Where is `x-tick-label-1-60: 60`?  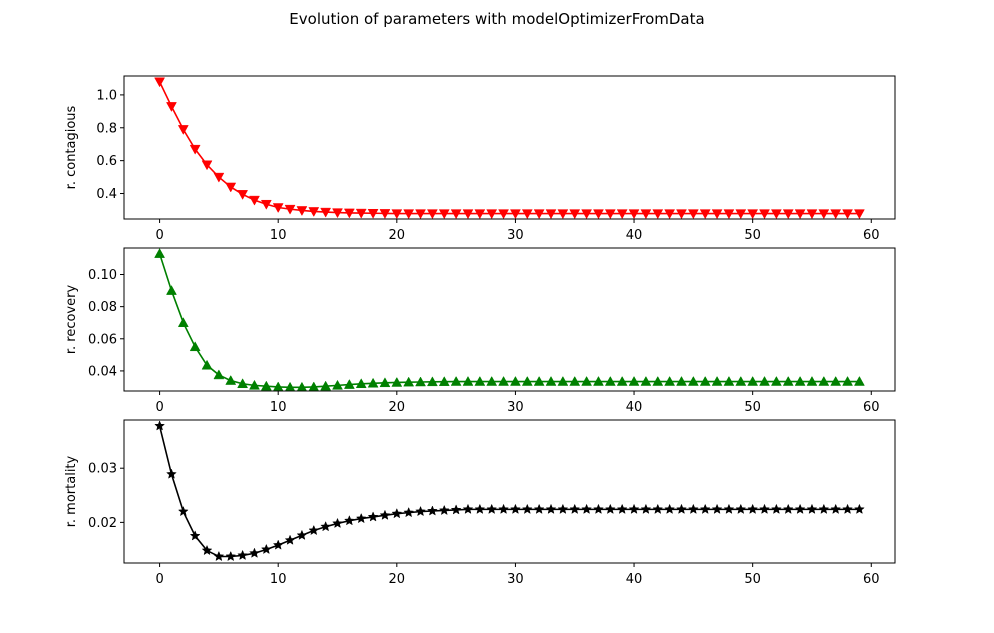
x-tick-label-1-60: 60 is located at coordinates (871, 235).